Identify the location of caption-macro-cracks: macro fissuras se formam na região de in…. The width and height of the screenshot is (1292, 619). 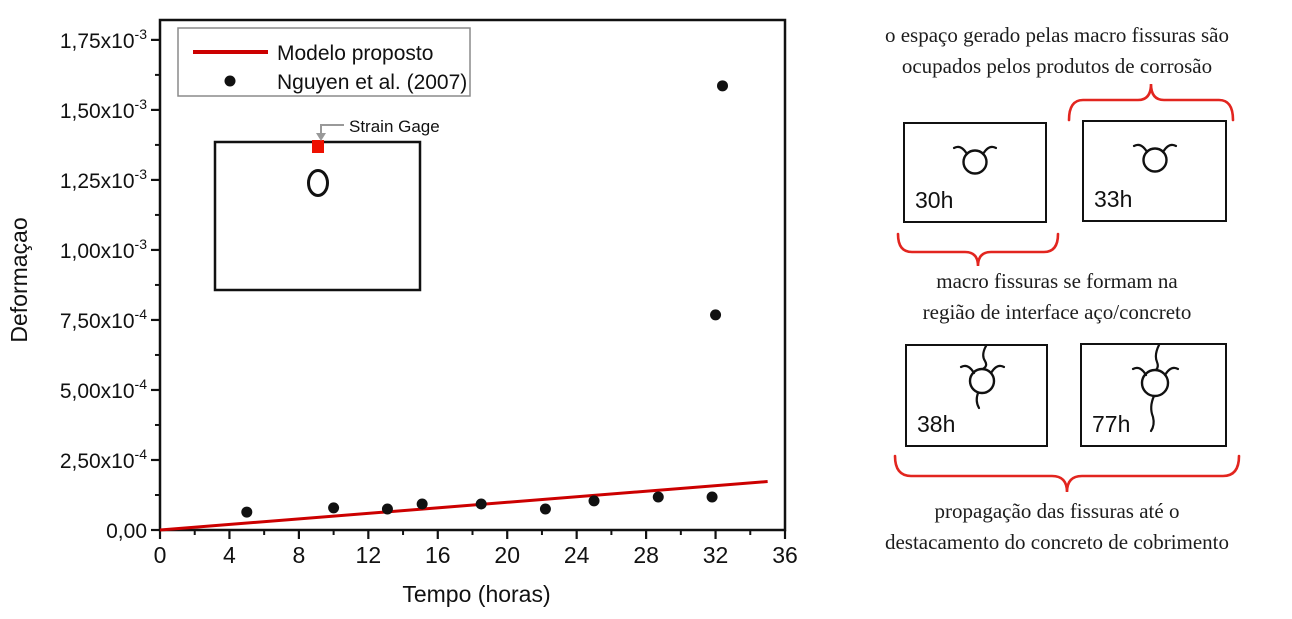
(1057, 297).